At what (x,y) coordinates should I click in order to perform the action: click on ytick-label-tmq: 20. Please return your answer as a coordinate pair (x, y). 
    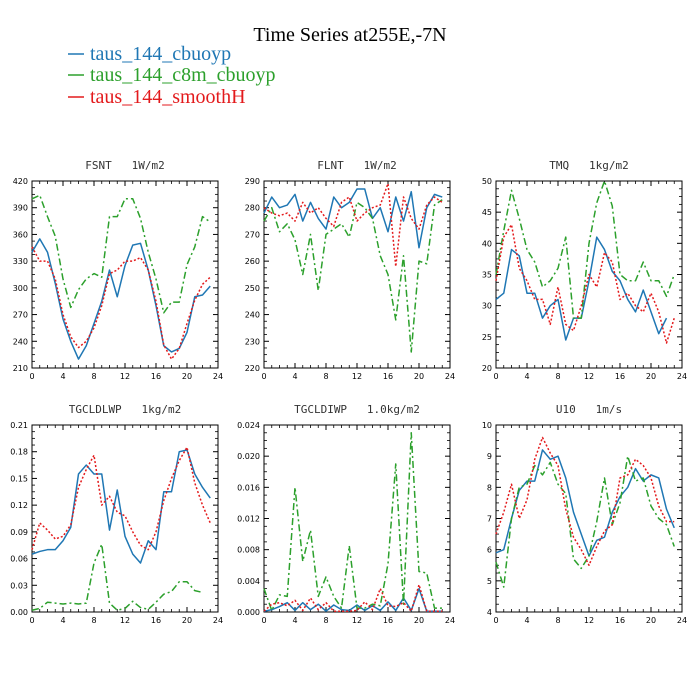
    Looking at the image, I should click on (487, 368).